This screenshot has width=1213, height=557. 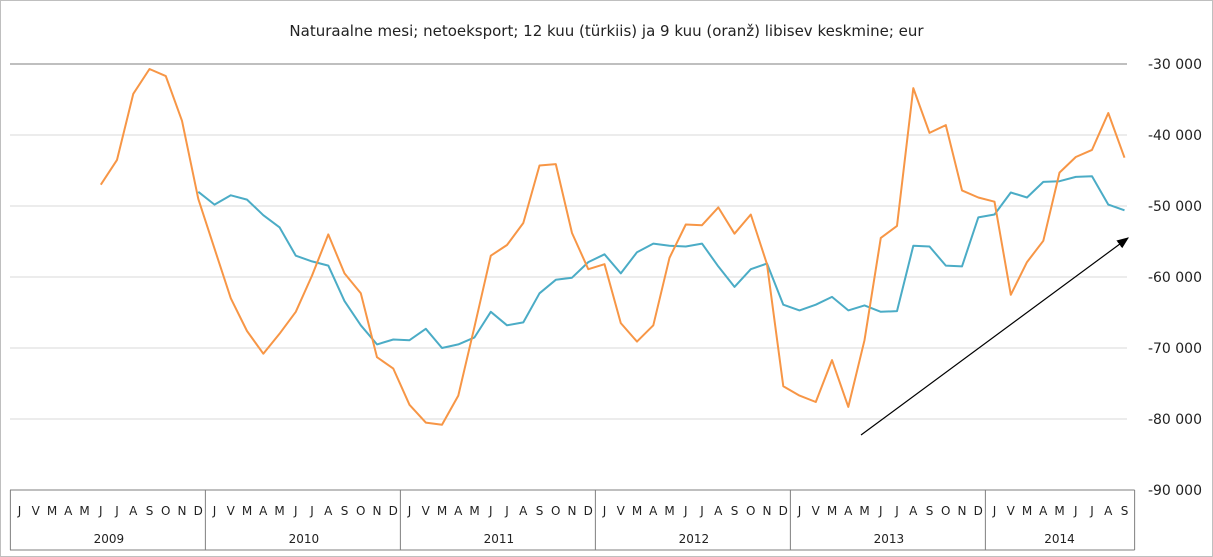 I want to click on trend-arrow, so click(x=994, y=336).